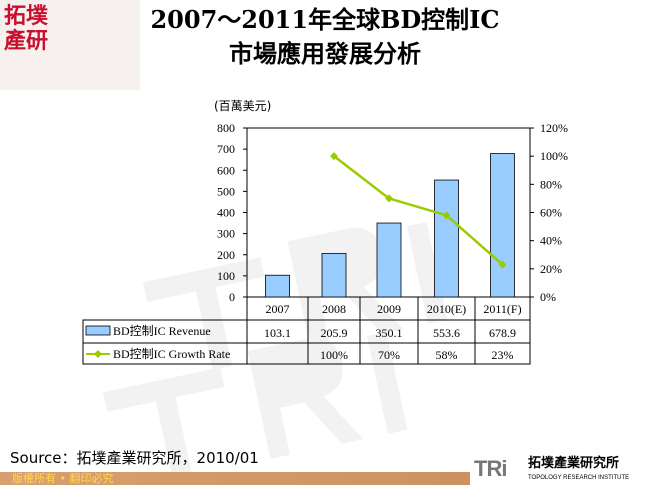 The height and width of the screenshot is (485, 650). I want to click on legend-bar-swatch, so click(98, 330).